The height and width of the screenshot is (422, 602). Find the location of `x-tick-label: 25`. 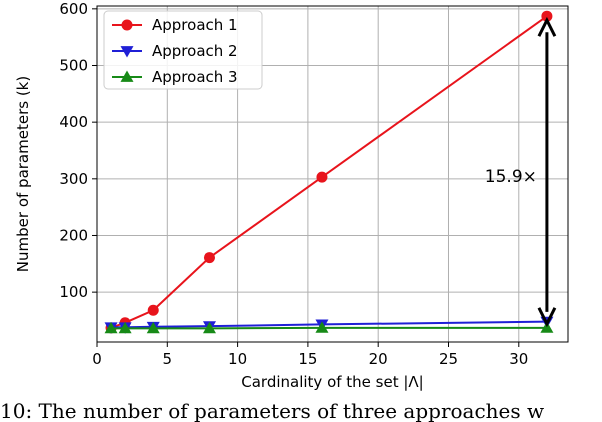

x-tick-label: 25 is located at coordinates (448, 359).